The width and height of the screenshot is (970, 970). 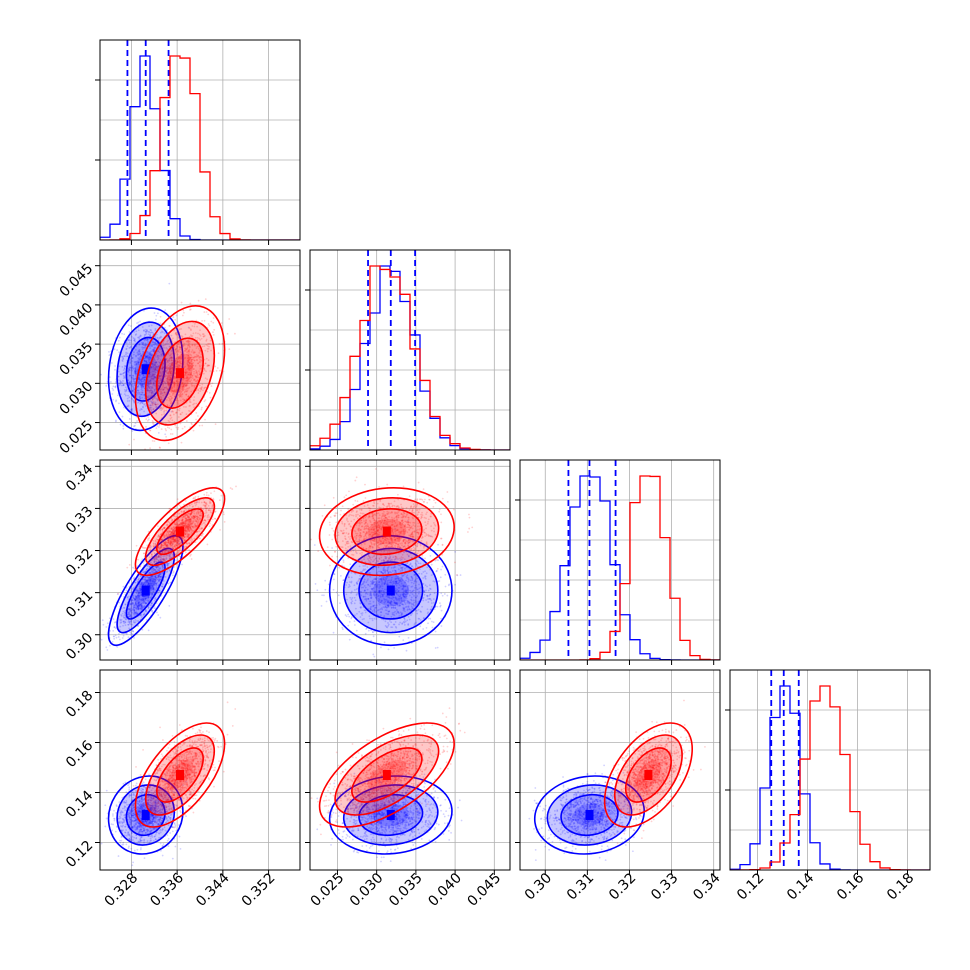 What do you see at coordinates (79, 803) in the screenshot?
I see `y-tick-label: 0.14` at bounding box center [79, 803].